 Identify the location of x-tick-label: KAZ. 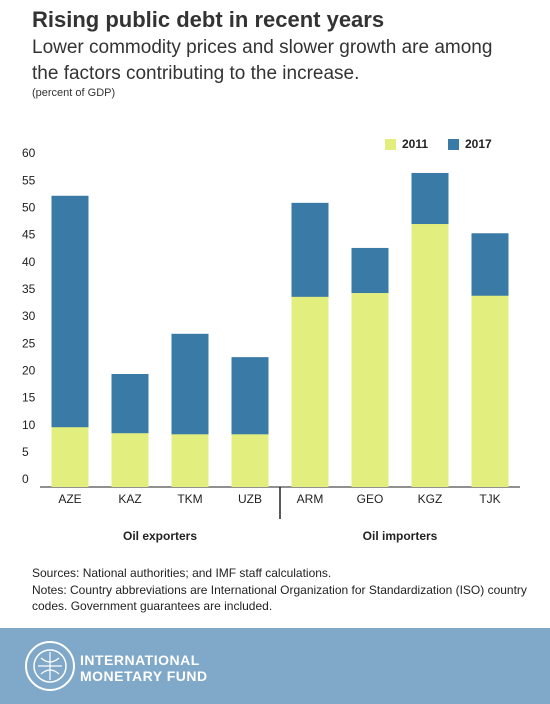
(129, 499).